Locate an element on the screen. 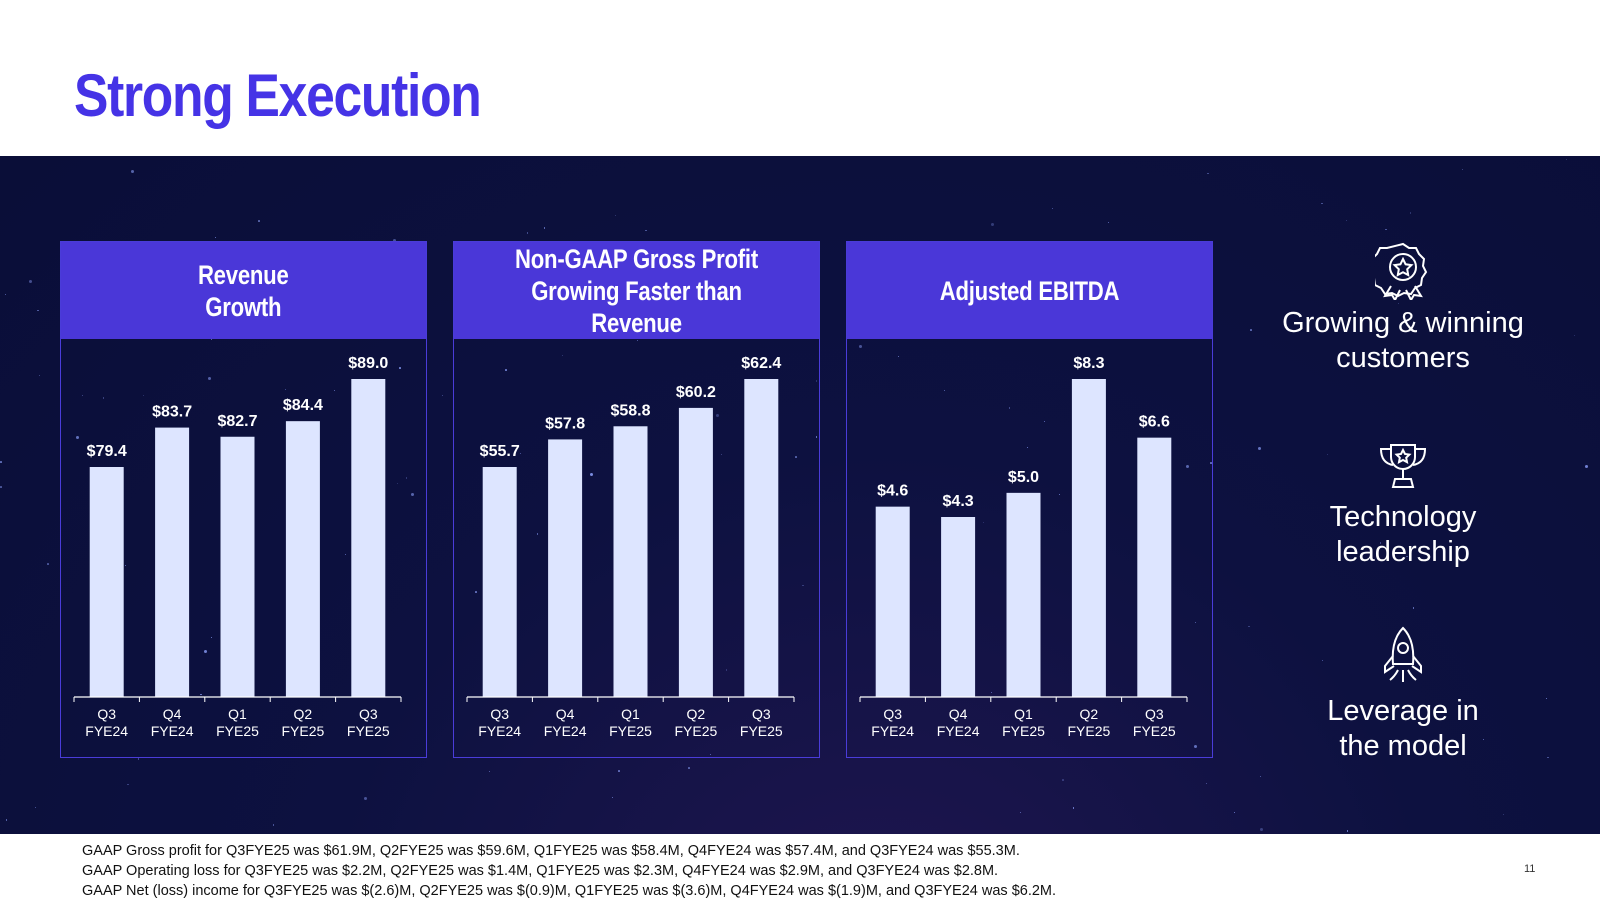 This screenshot has width=1600, height=901. side-item-technology: Technology leadership is located at coordinates (1403, 506).